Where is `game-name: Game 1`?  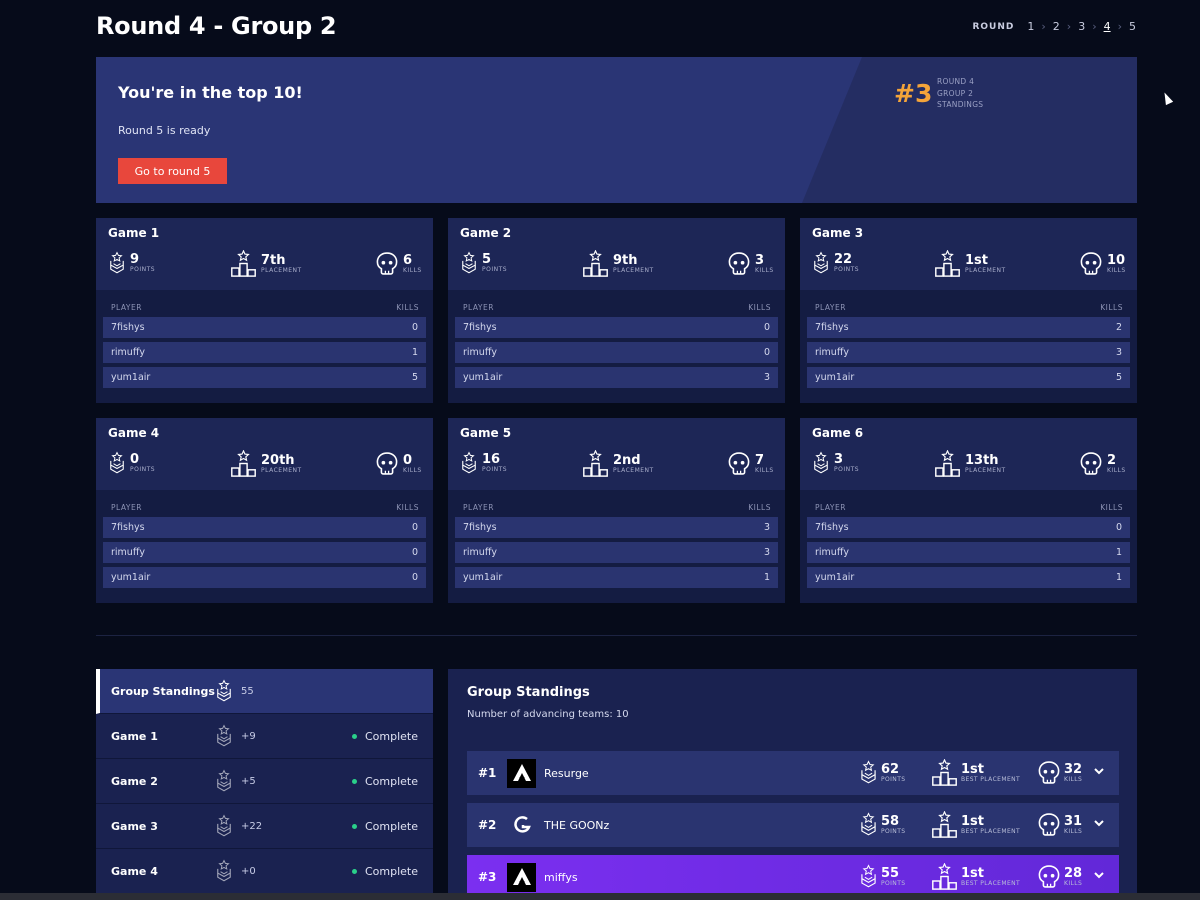
game-name: Game 1 is located at coordinates (134, 233).